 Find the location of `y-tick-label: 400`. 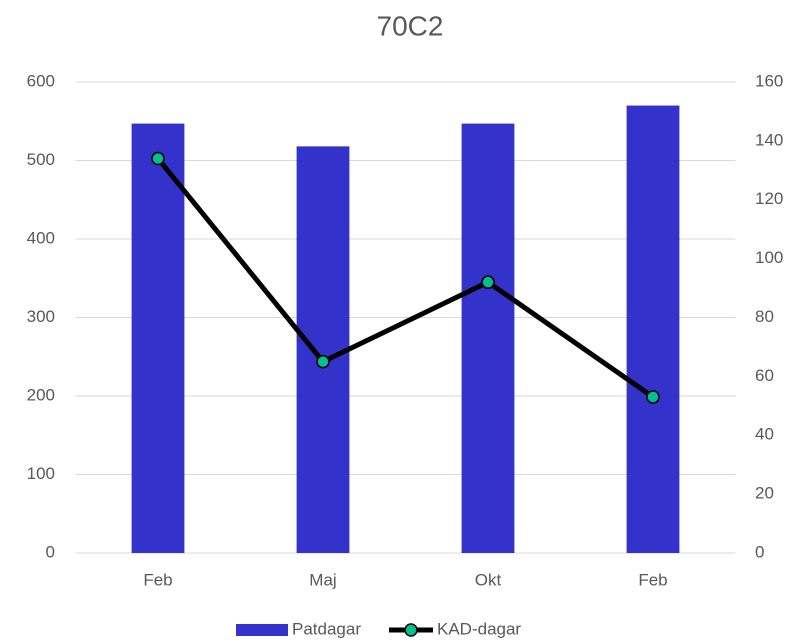

y-tick-label: 400 is located at coordinates (41, 237).